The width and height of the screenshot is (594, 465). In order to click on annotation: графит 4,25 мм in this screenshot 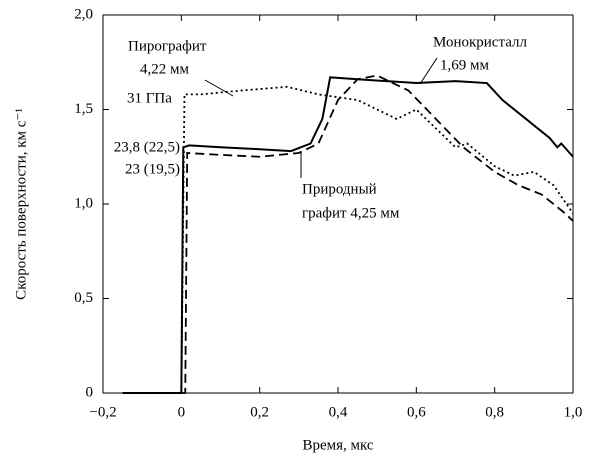, I will do `click(351, 213)`.